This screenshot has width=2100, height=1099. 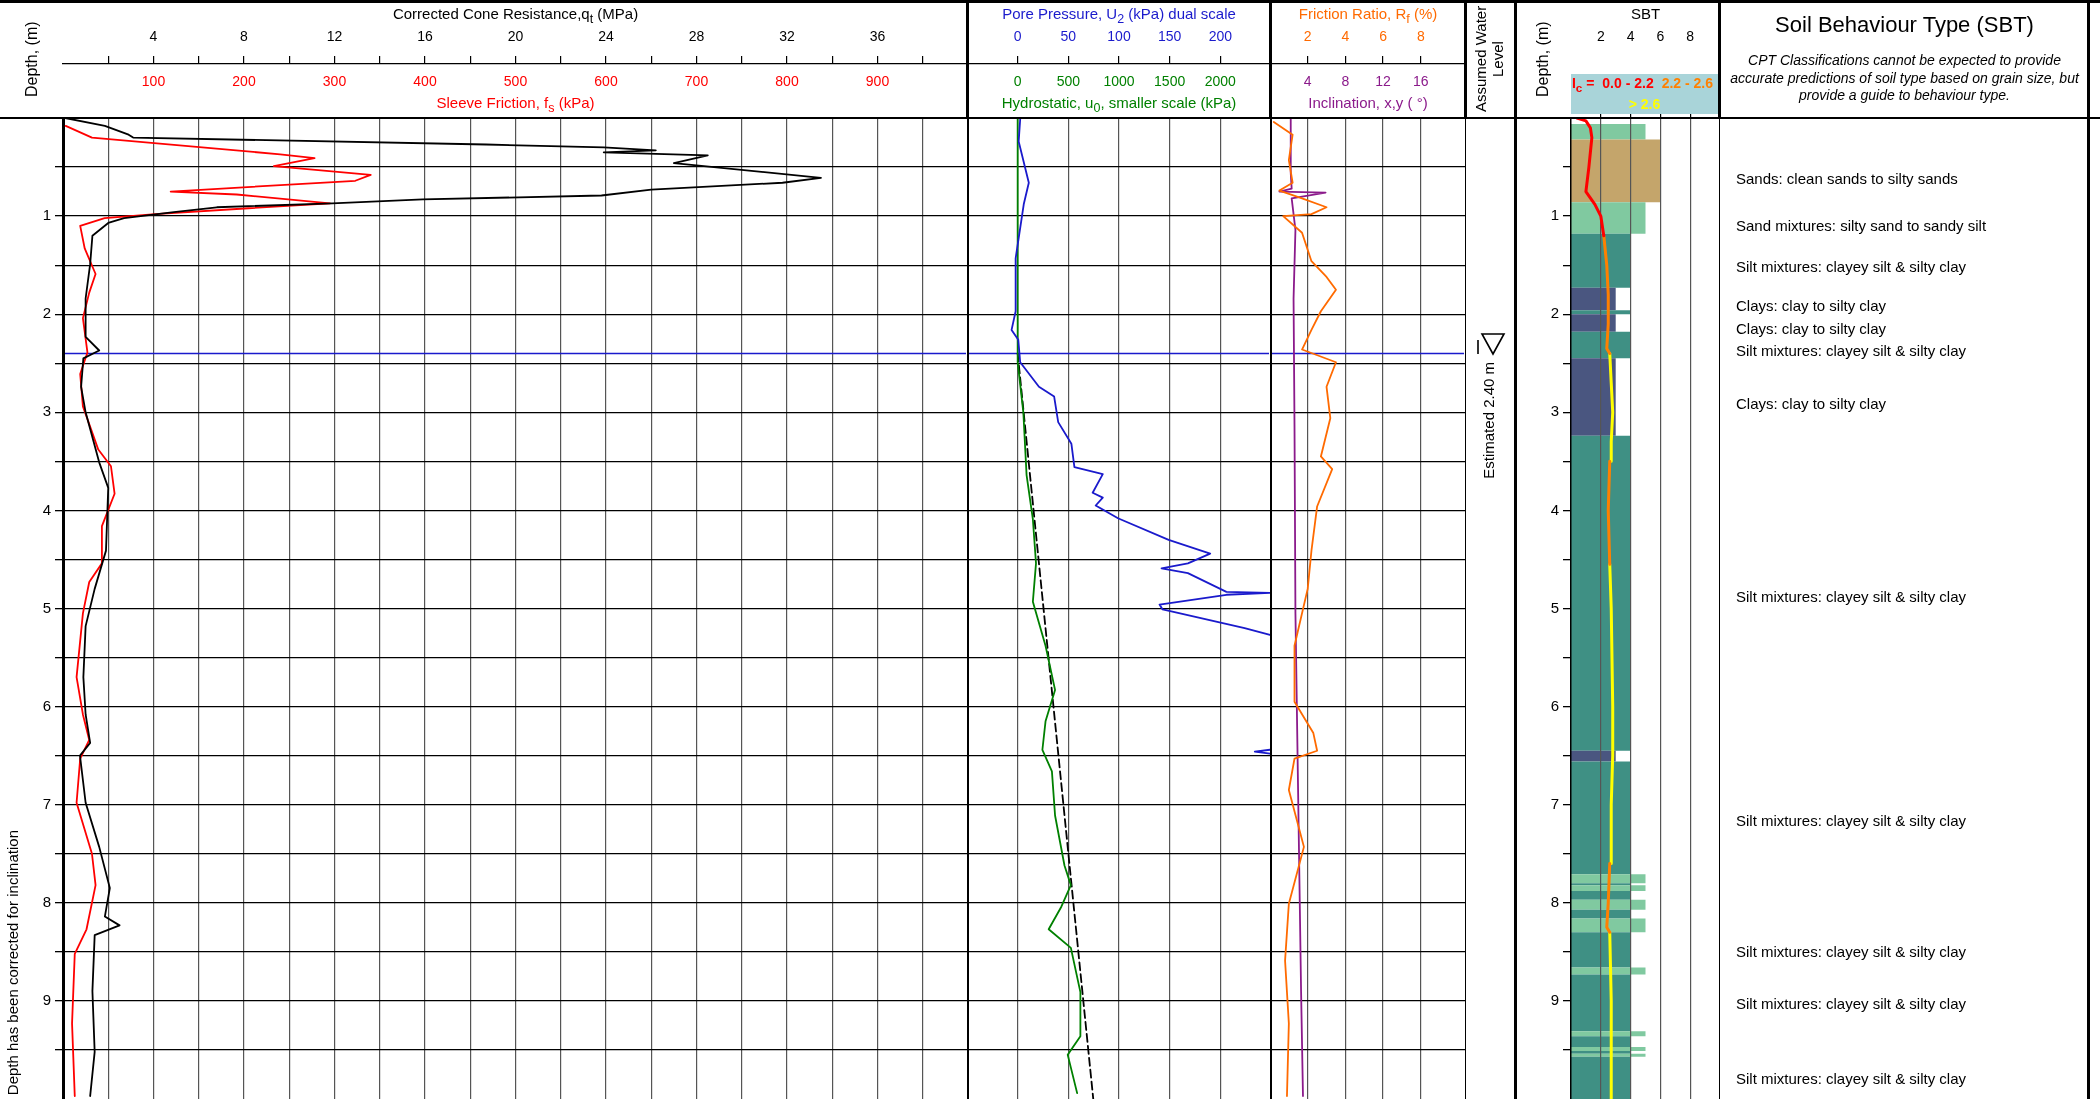 I want to click on text: Depth has been corrected for inclination, so click(x=12, y=962).